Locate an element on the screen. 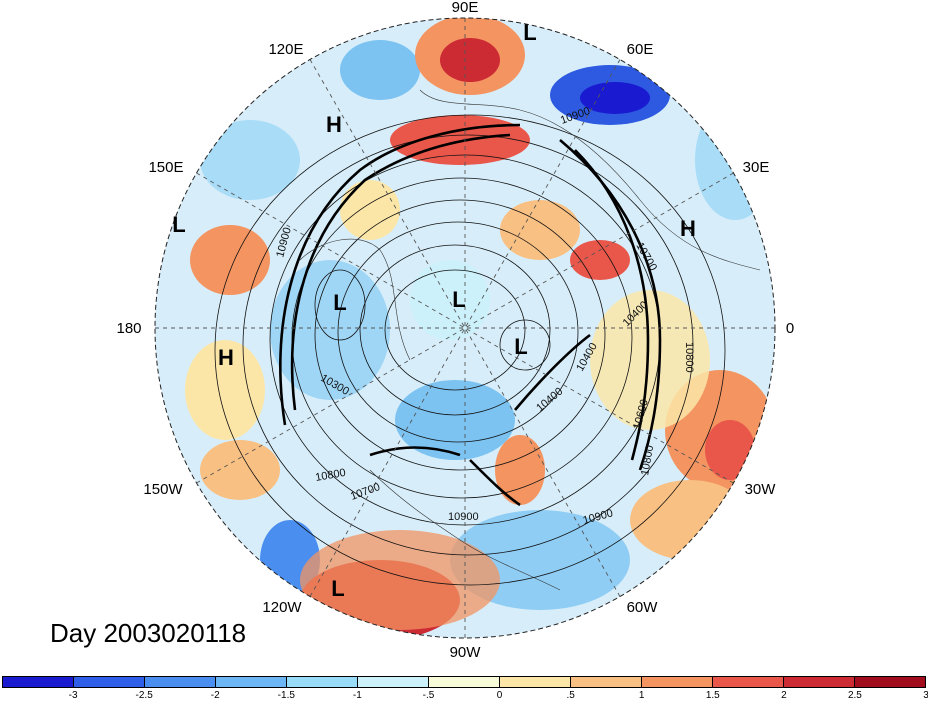 Image resolution: width=928 pixels, height=702 pixels. colorbar is located at coordinates (464, 682).